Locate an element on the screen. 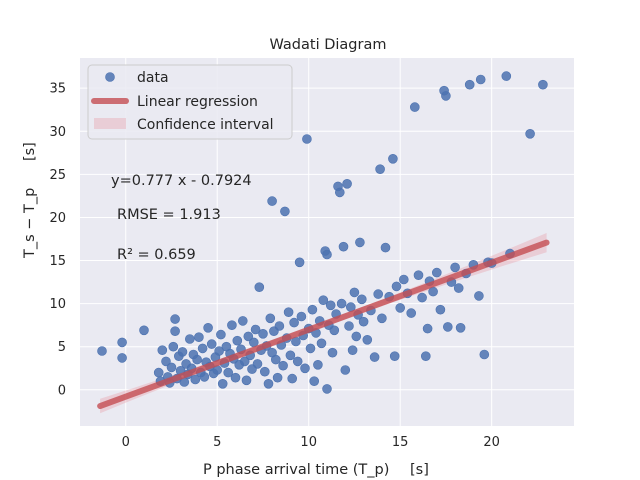 This screenshot has height=480, width=640. r-squared-label: R² = 0.659 is located at coordinates (156, 255).